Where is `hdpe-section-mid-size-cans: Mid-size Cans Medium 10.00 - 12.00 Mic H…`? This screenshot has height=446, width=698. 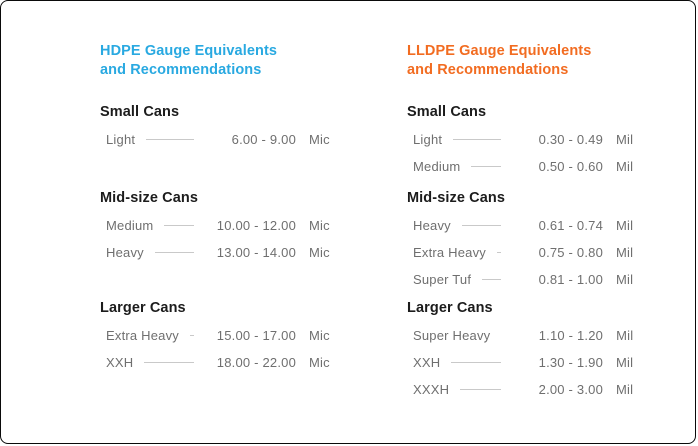
hdpe-section-mid-size-cans: Mid-size Cans Medium 10.00 - 12.00 Mic H… is located at coordinates (217, 230).